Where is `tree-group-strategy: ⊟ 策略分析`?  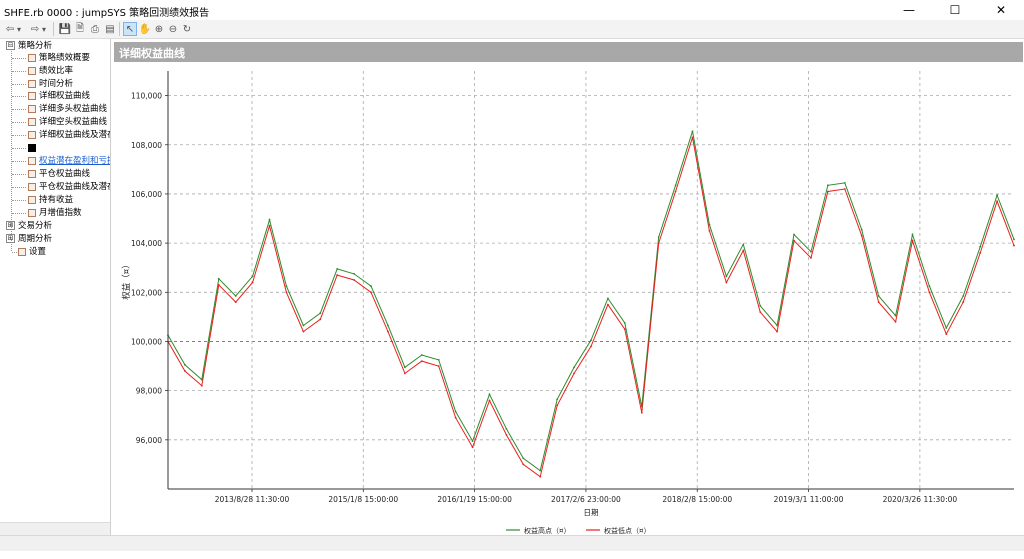 tree-group-strategy: ⊟ 策略分析 is located at coordinates (29, 46).